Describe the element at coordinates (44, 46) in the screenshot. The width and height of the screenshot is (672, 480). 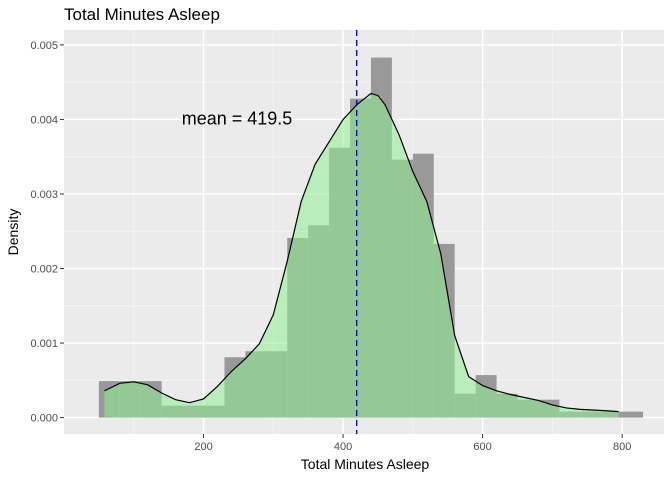
I see `y-tick-label: 0.005` at that location.